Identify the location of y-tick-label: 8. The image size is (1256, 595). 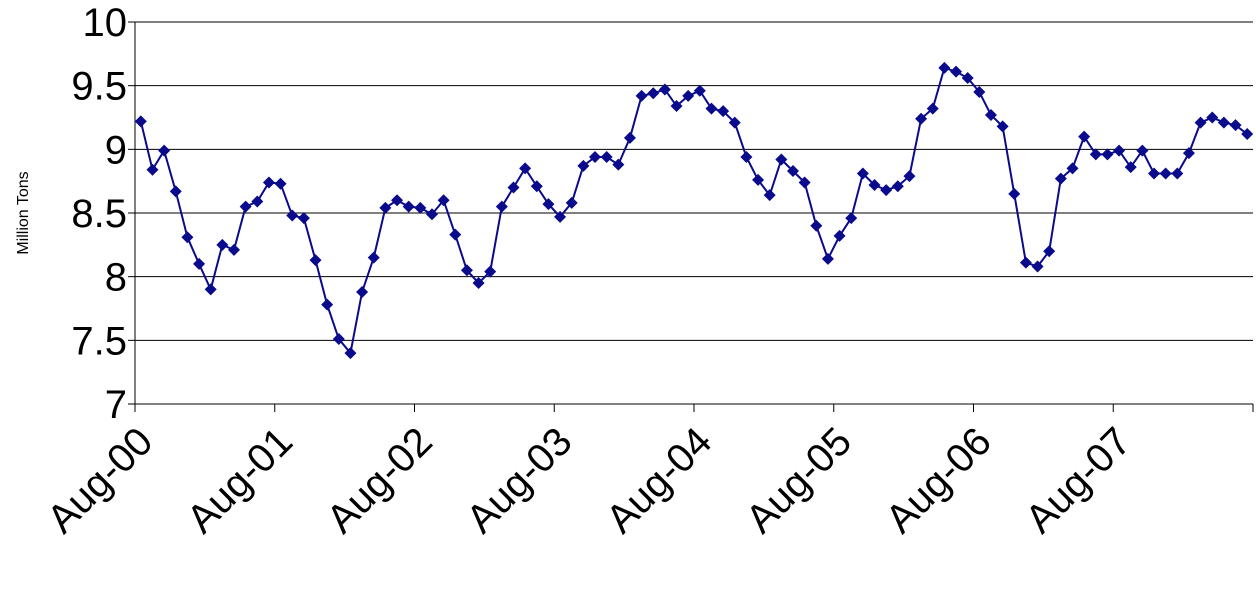
(116, 278).